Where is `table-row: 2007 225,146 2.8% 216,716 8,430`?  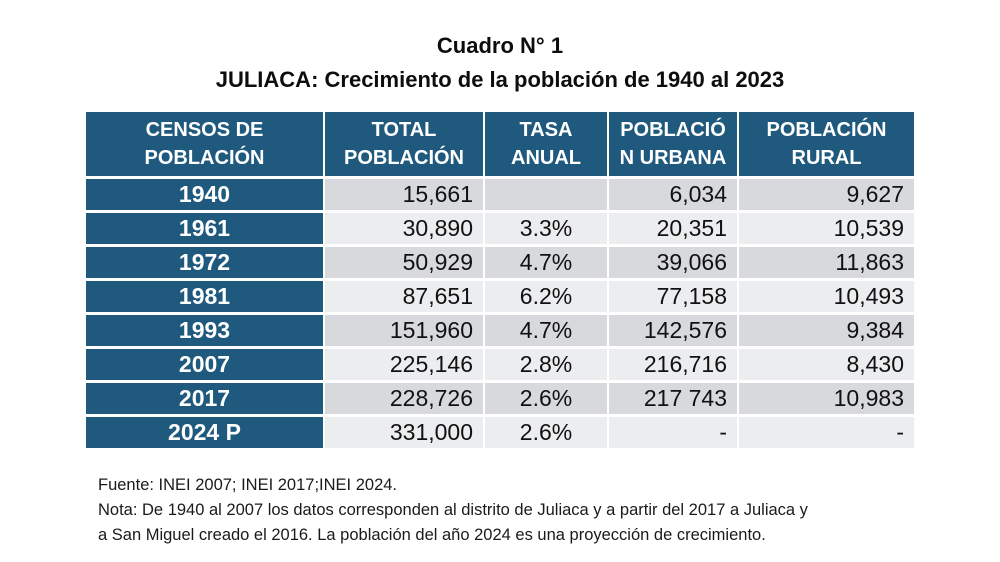 table-row: 2007 225,146 2.8% 216,716 8,430 is located at coordinates (500, 365).